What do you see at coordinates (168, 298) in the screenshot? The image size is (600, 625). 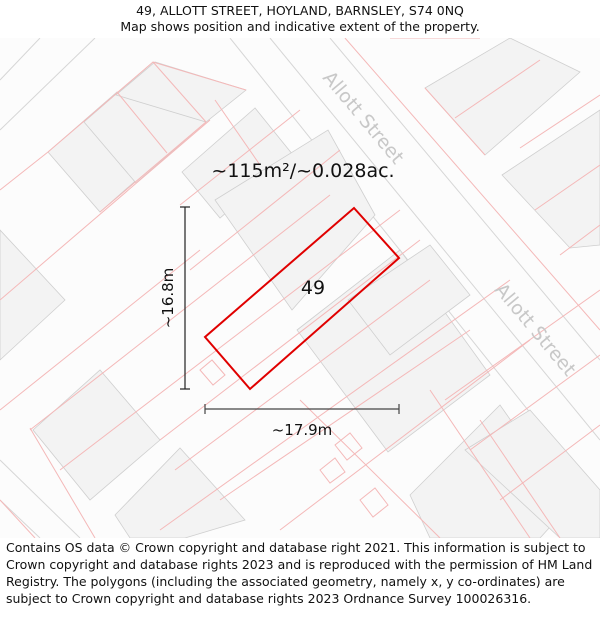 I see `height-dimension-label: ~16.8m` at bounding box center [168, 298].